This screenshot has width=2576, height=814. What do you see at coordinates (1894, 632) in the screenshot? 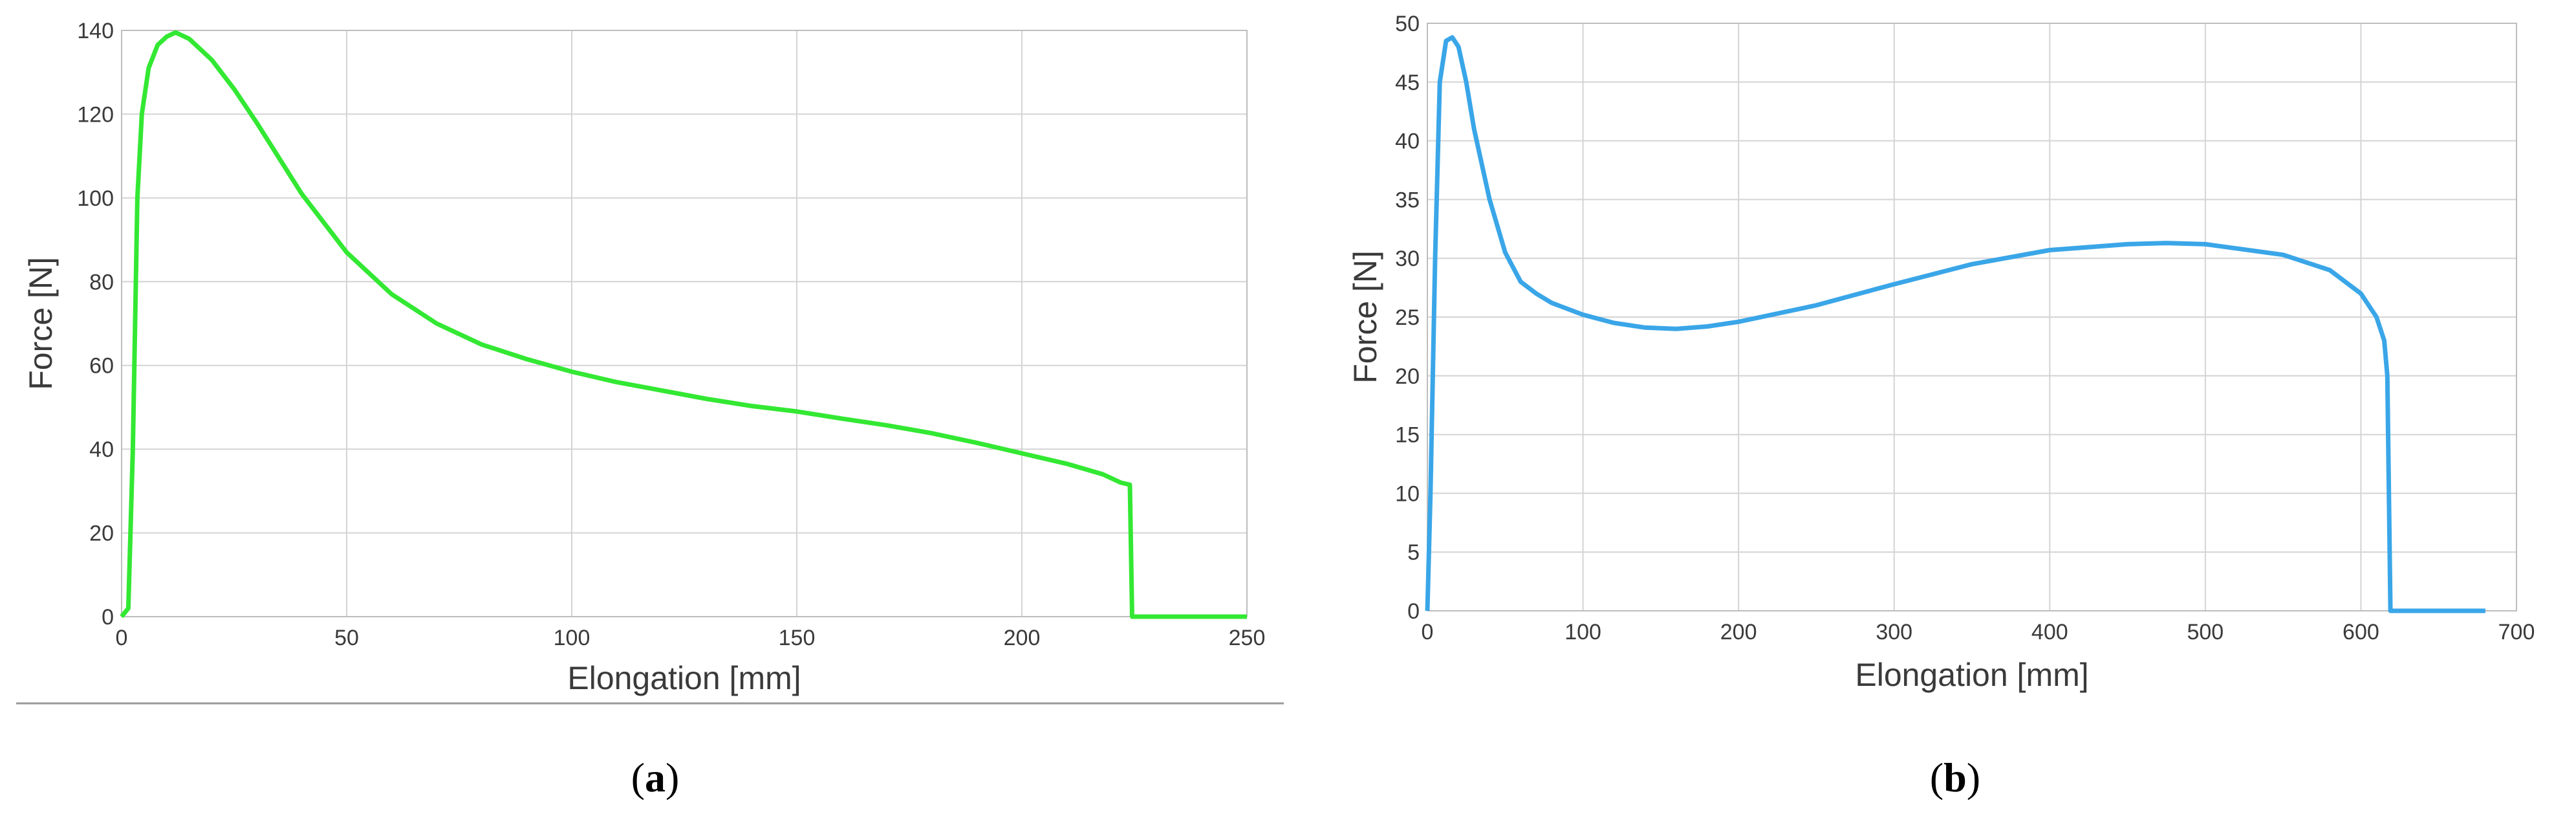
I see `x-tick-label: 300` at bounding box center [1894, 632].